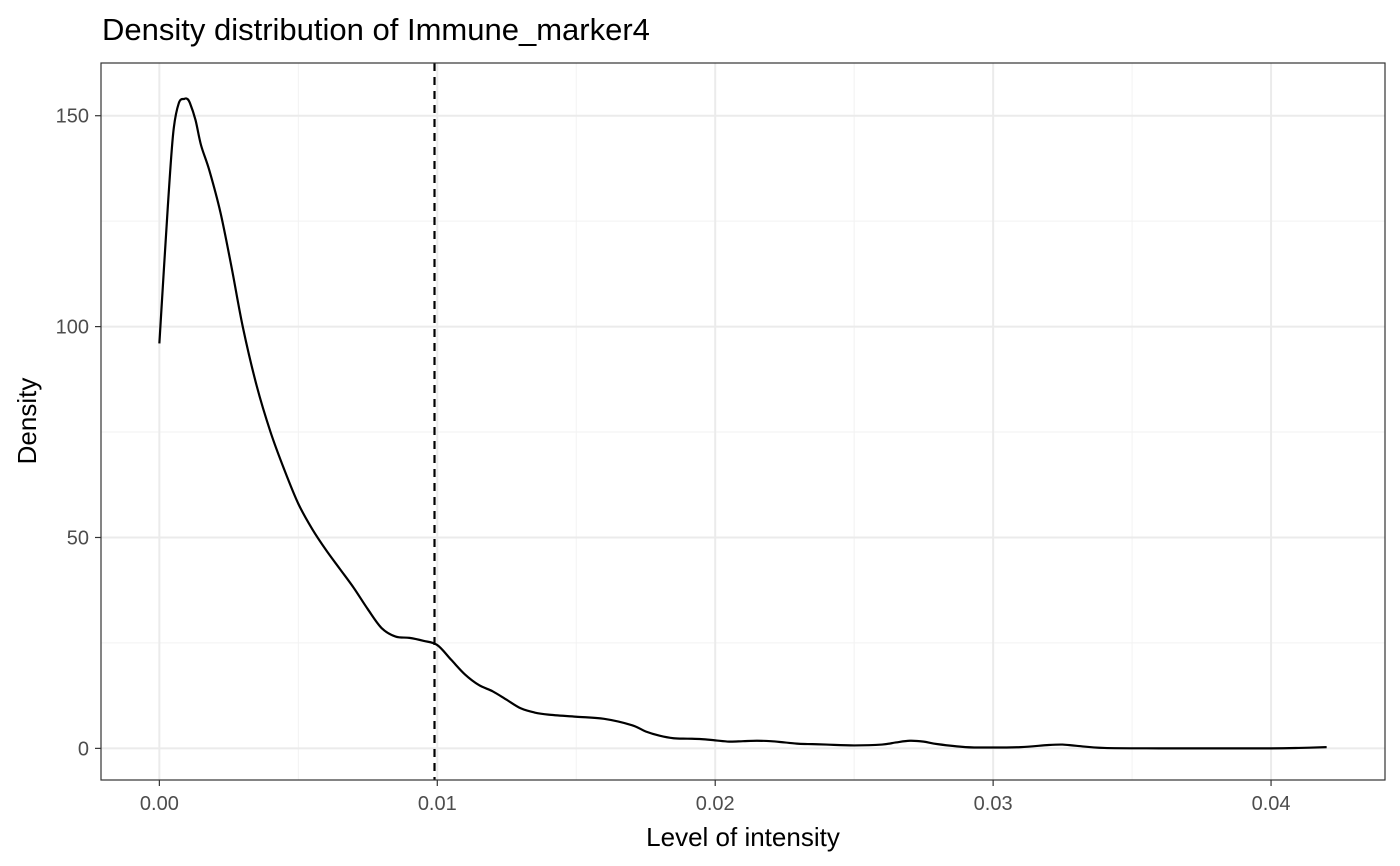 The height and width of the screenshot is (866, 1400). I want to click on chart-title: Density distribution of Immune_marker4, so click(376, 29).